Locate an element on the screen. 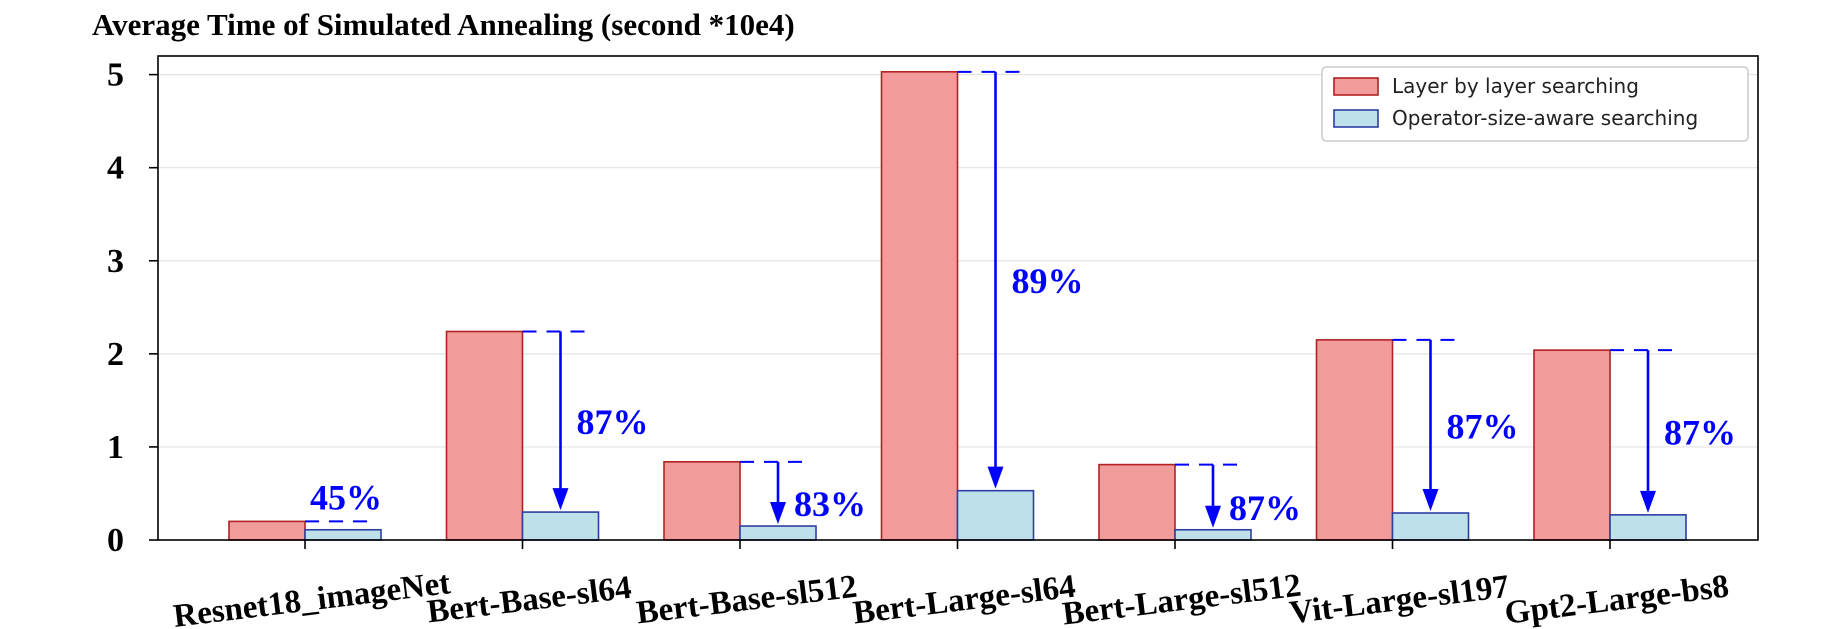  x-tick-label: Vit-Large-sl197 is located at coordinates (1399, 599).